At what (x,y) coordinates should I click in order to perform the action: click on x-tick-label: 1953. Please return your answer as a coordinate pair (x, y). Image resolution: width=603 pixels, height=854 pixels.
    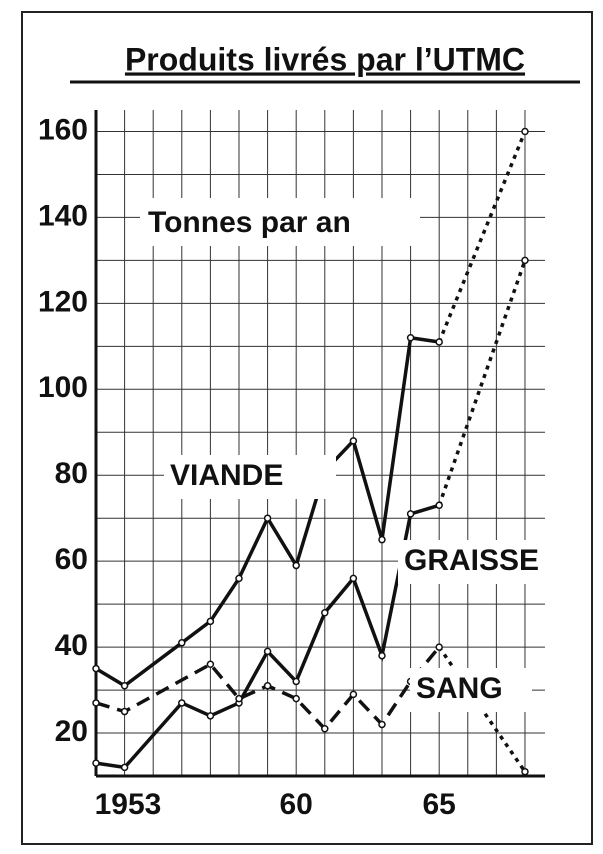
    Looking at the image, I should click on (128, 804).